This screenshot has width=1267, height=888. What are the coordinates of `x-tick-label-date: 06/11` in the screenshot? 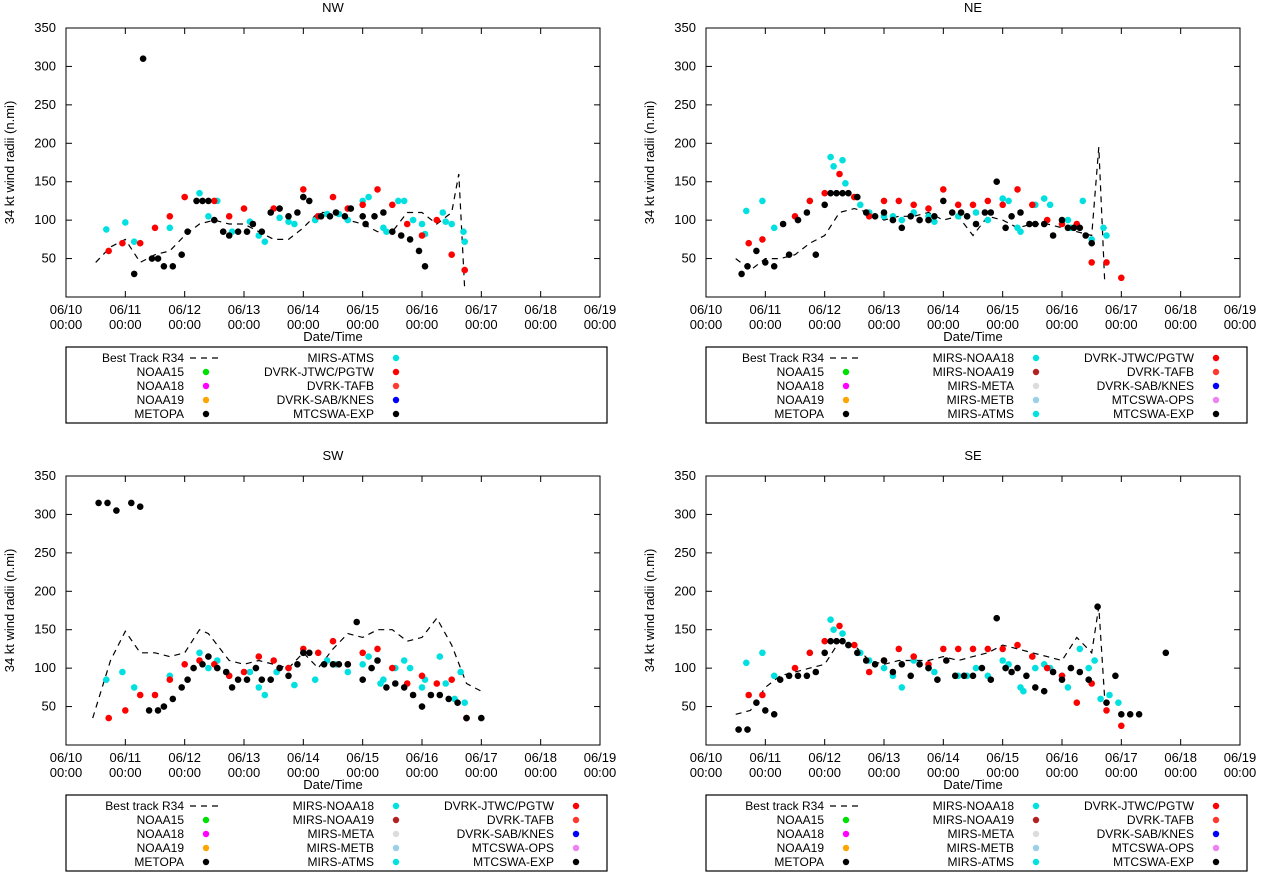 It's located at (126, 309).